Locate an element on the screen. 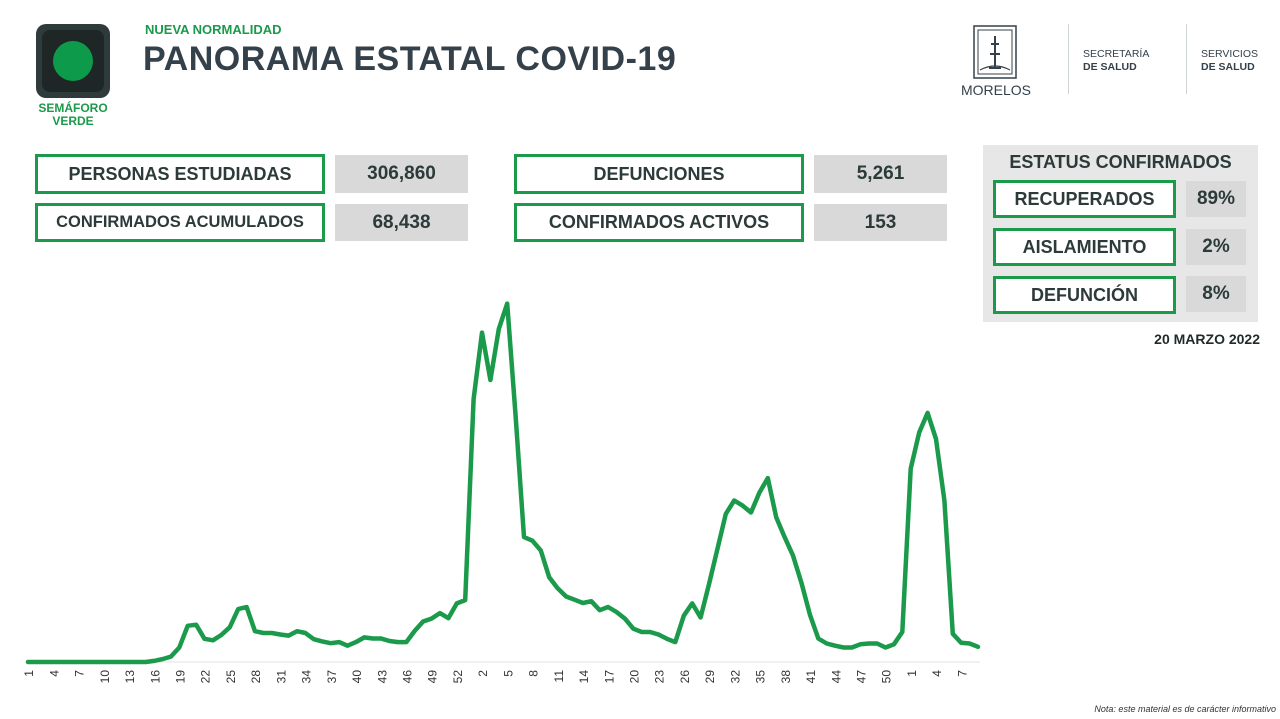 Image resolution: width=1280 pixels, height=719 pixels. x-tick-label: 28 is located at coordinates (256, 677).